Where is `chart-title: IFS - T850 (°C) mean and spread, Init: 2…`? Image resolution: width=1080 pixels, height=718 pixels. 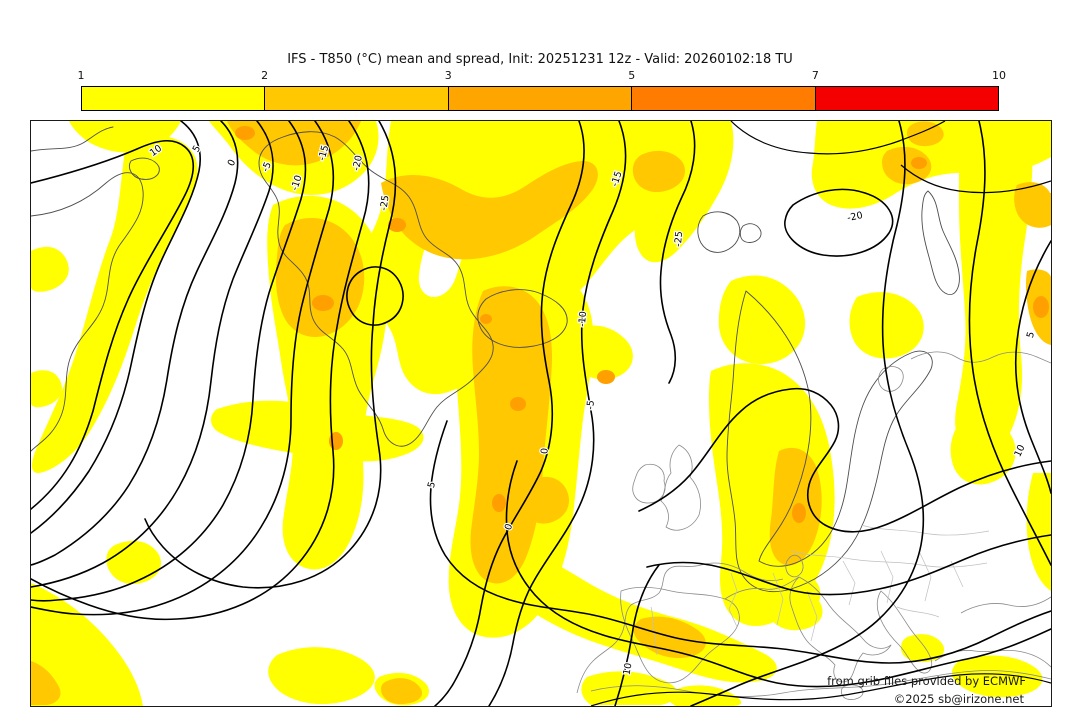
chart-title: IFS - T850 (°C) mean and spread, Init: 2… is located at coordinates (540, 59).